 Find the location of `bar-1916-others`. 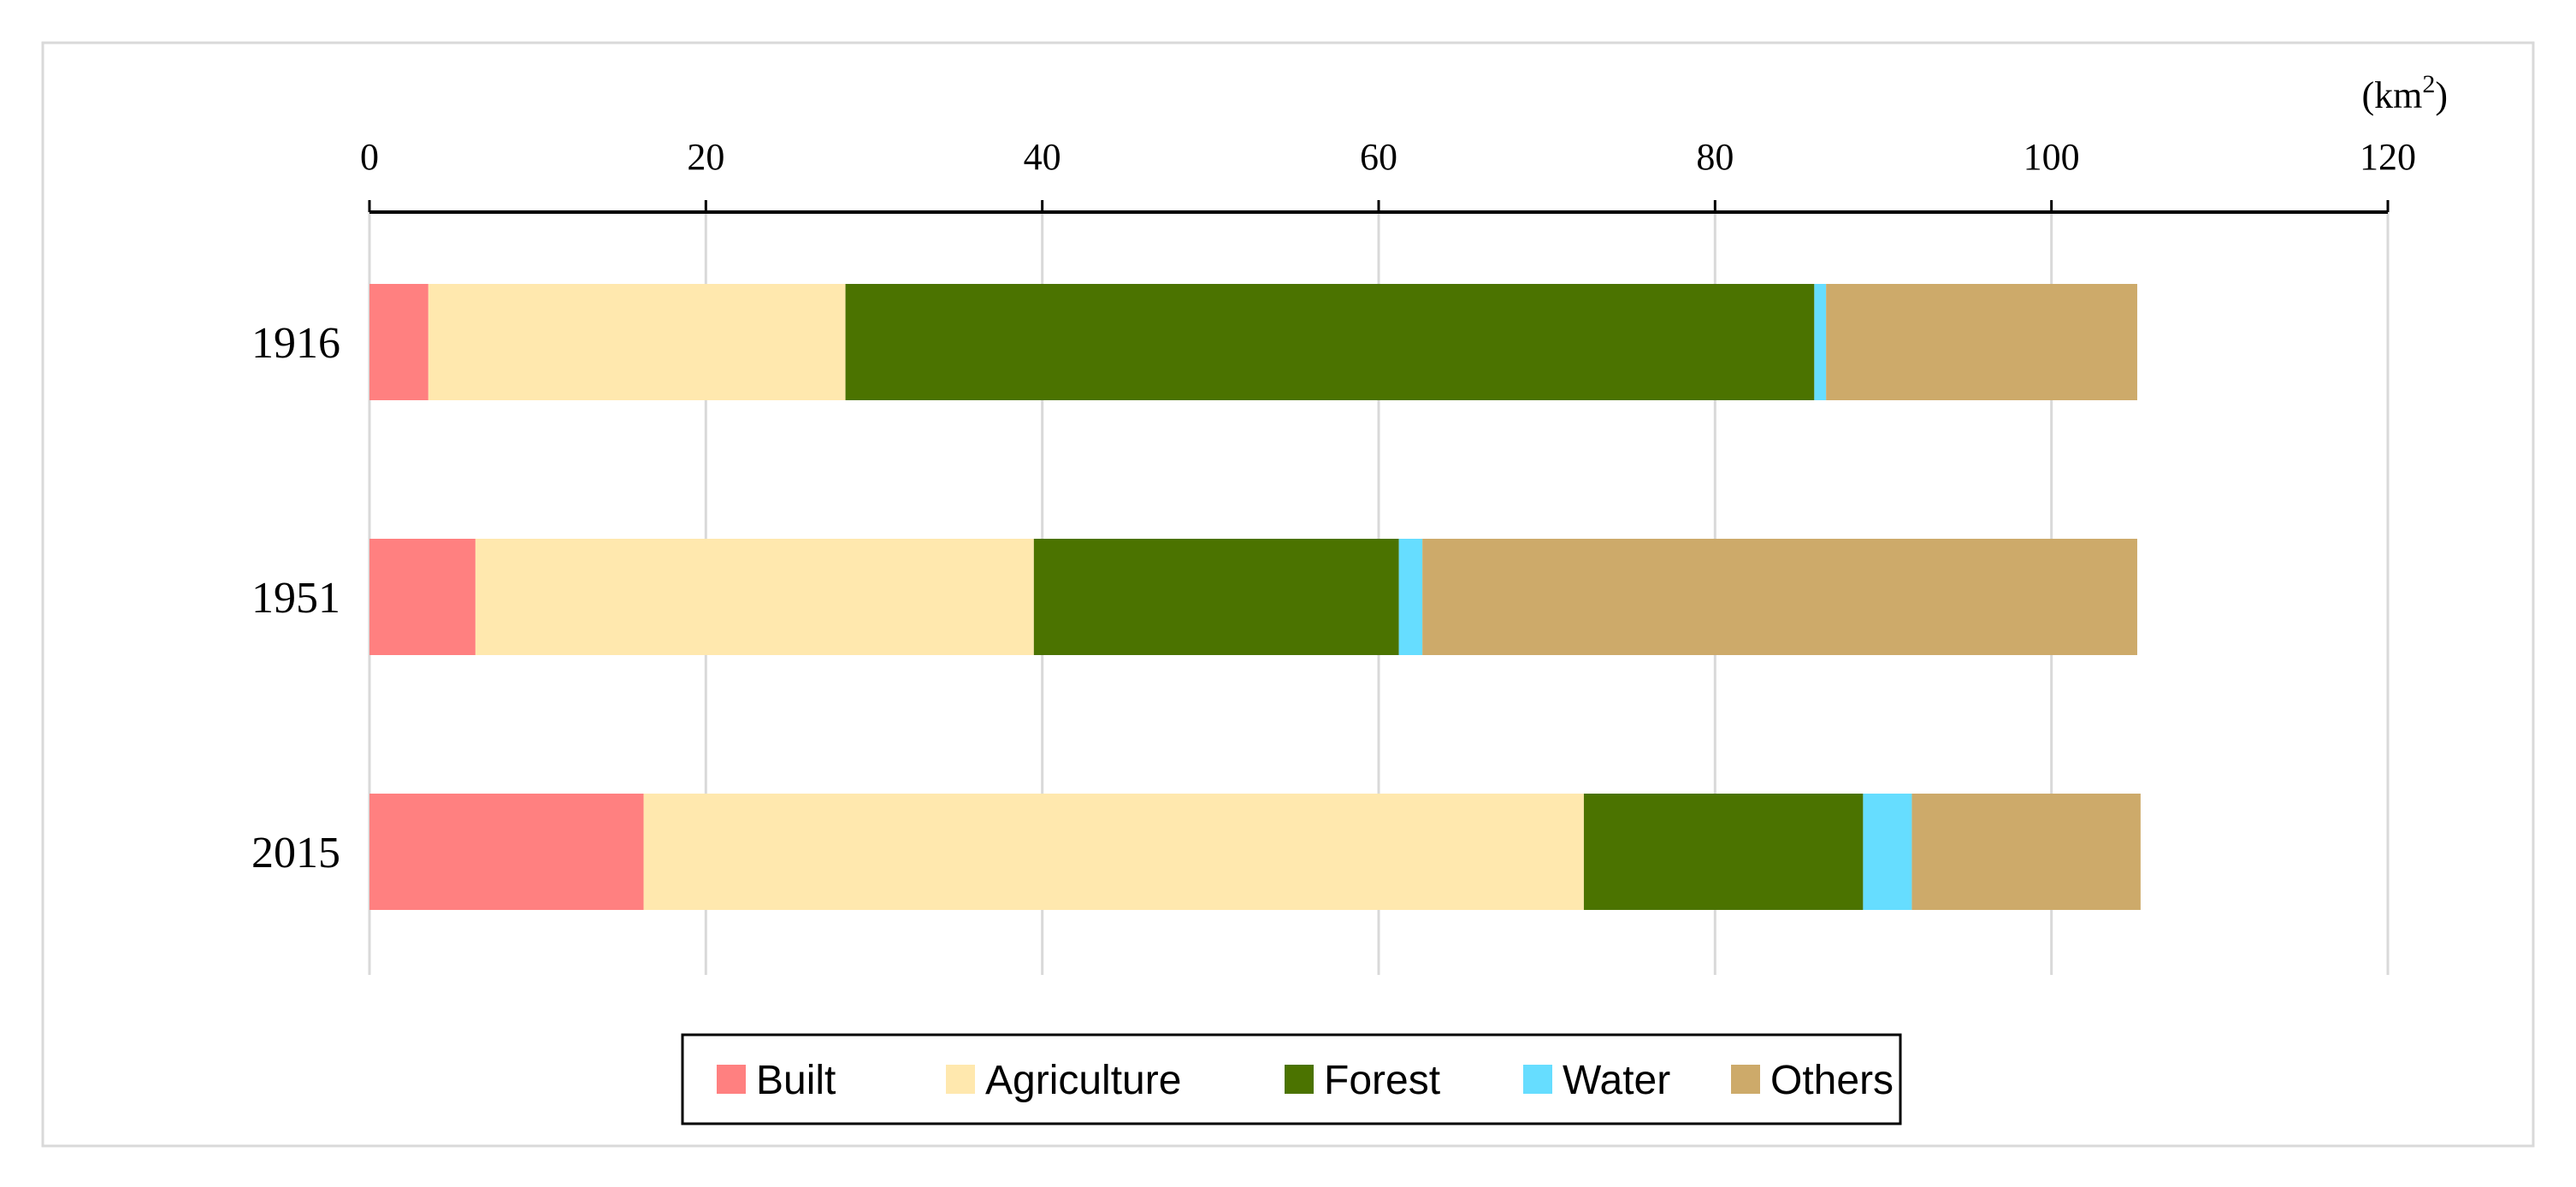

bar-1916-others is located at coordinates (1982, 342).